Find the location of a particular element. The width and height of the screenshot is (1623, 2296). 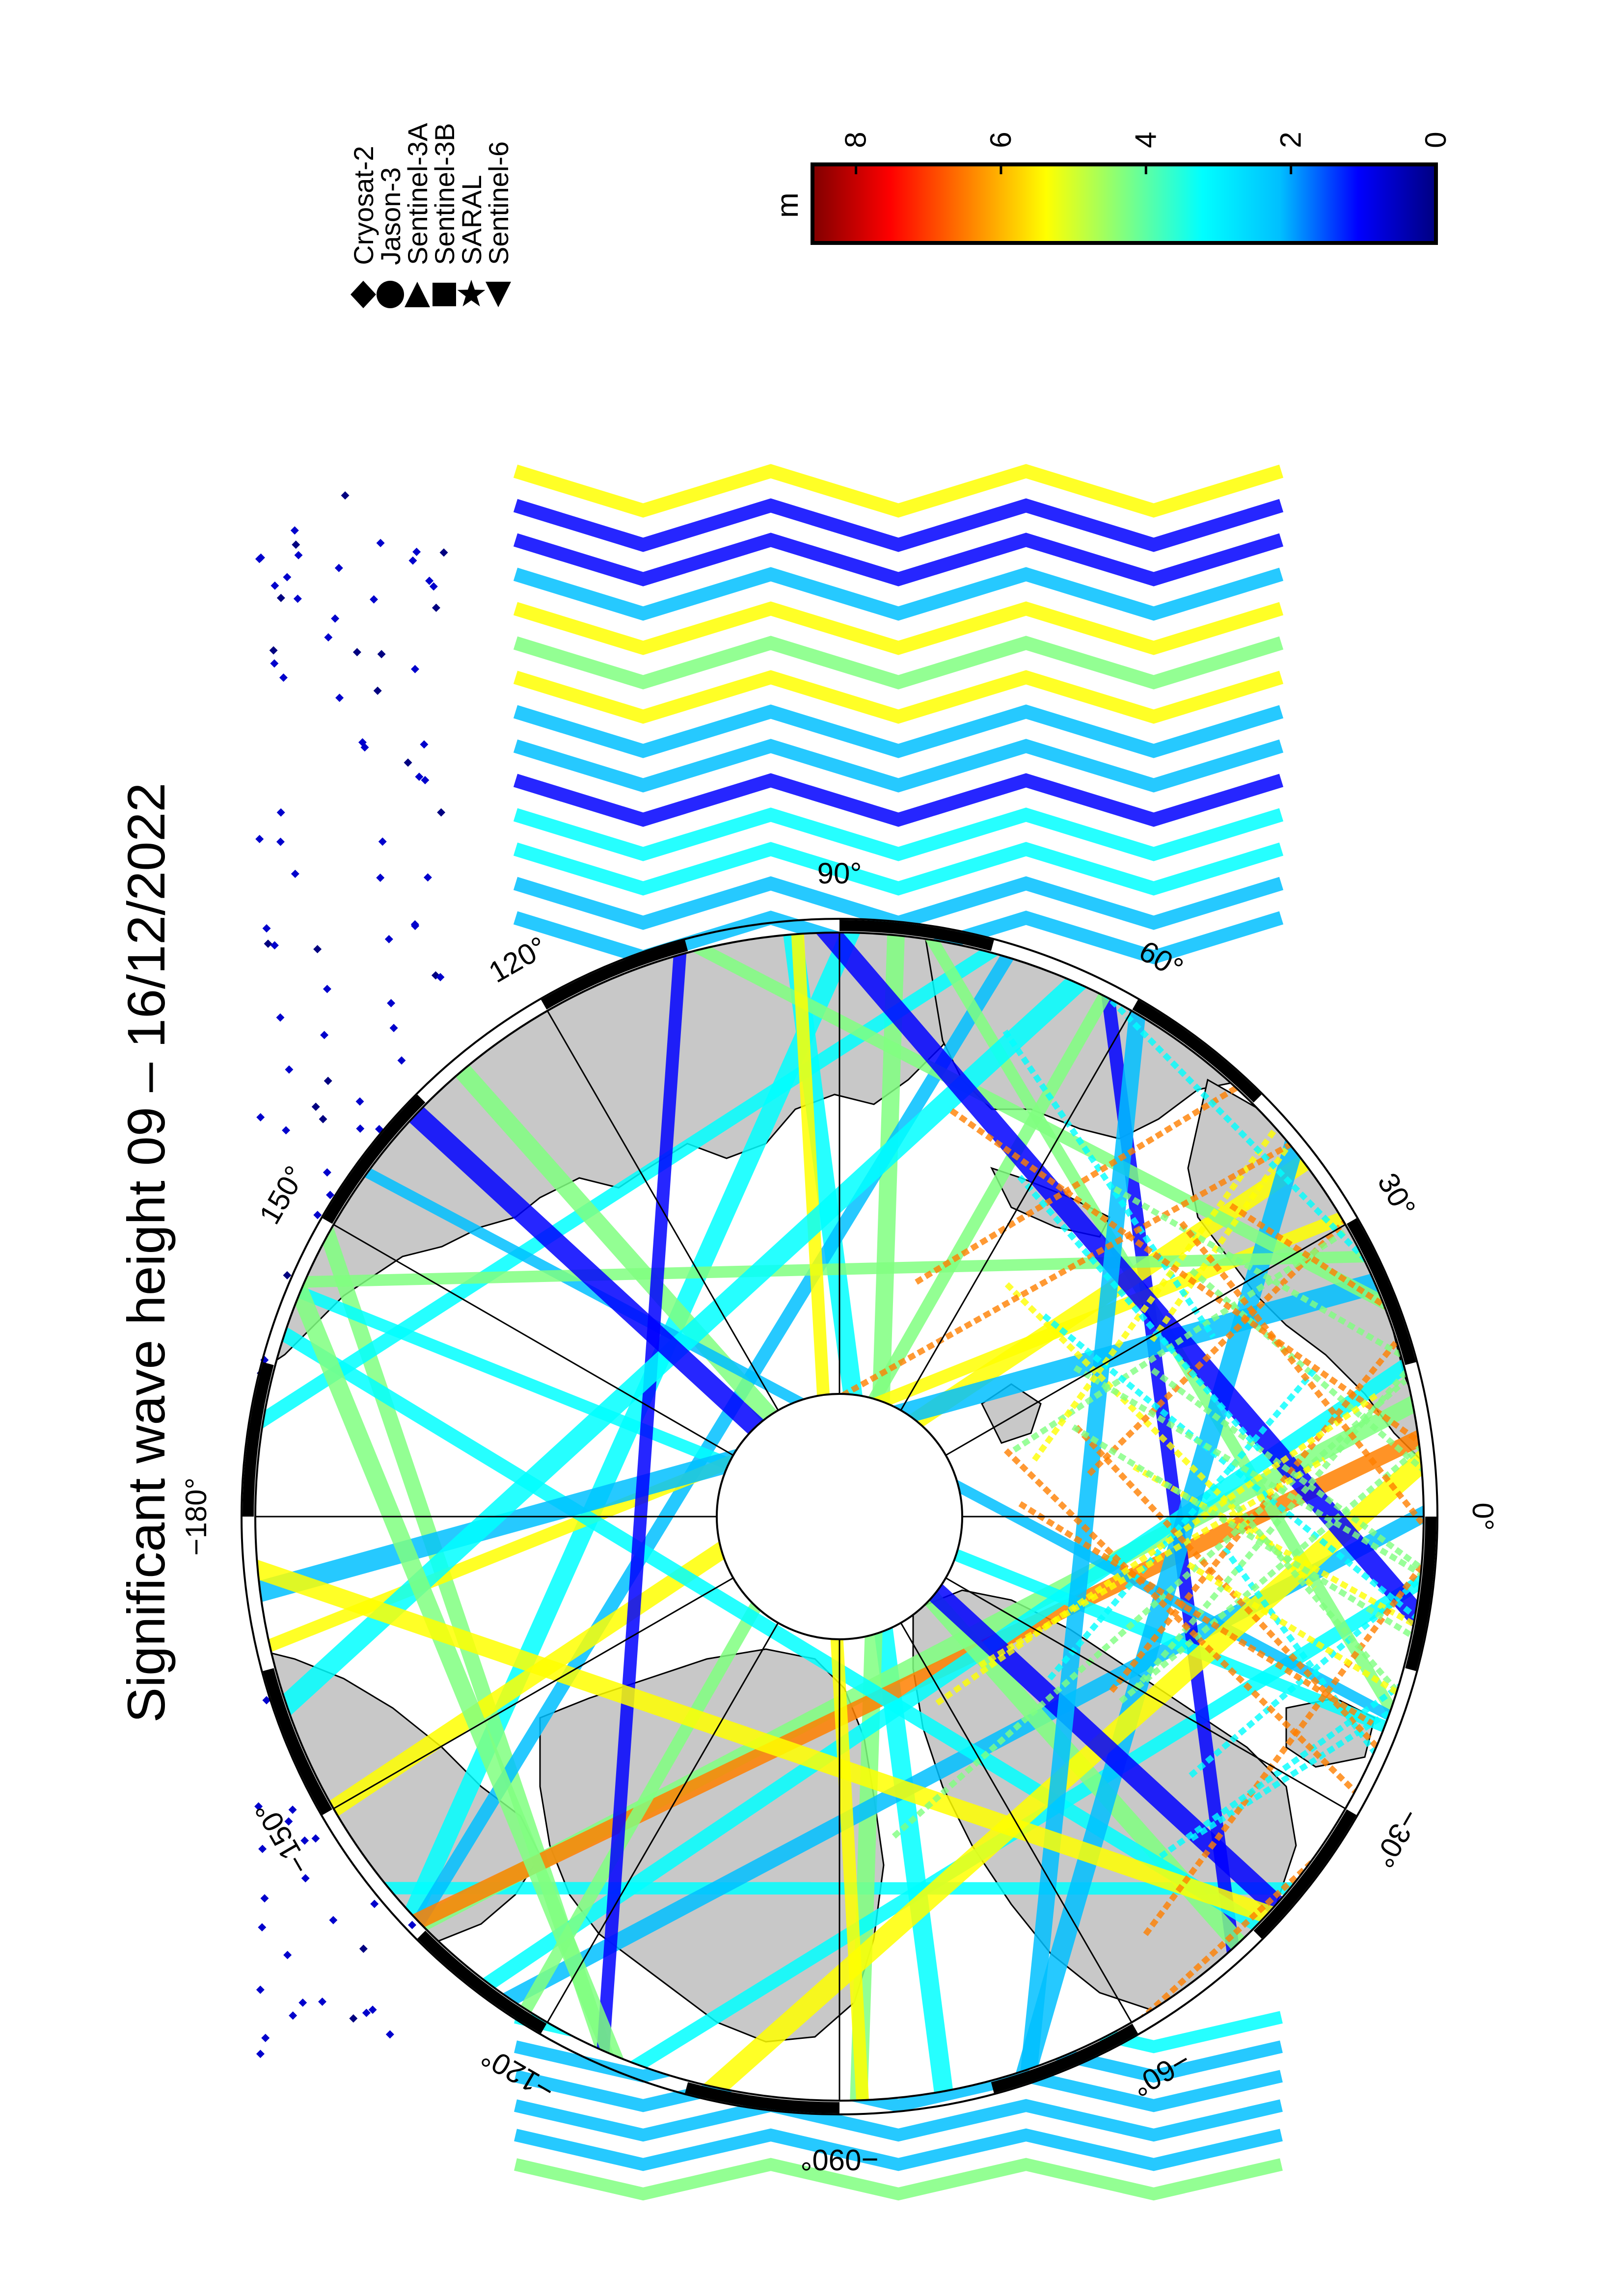

legend-label: Sentinel-6 is located at coordinates (498, 203).